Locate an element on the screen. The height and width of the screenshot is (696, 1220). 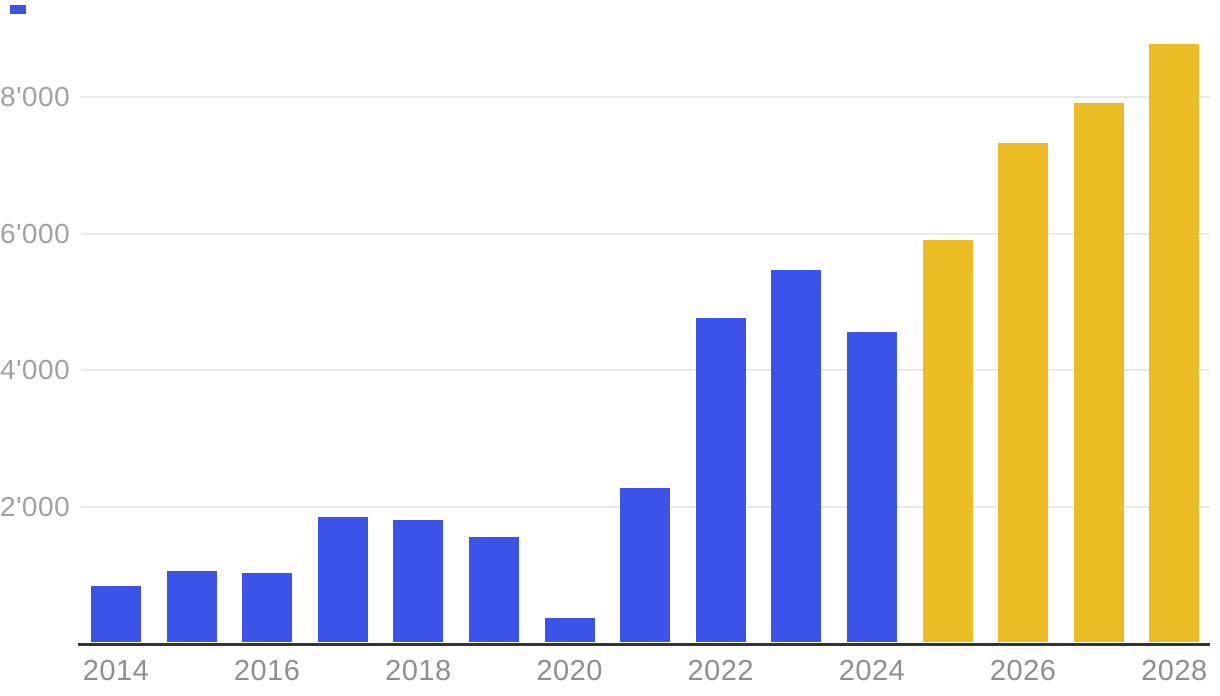
bar-2020 is located at coordinates (569, 630).